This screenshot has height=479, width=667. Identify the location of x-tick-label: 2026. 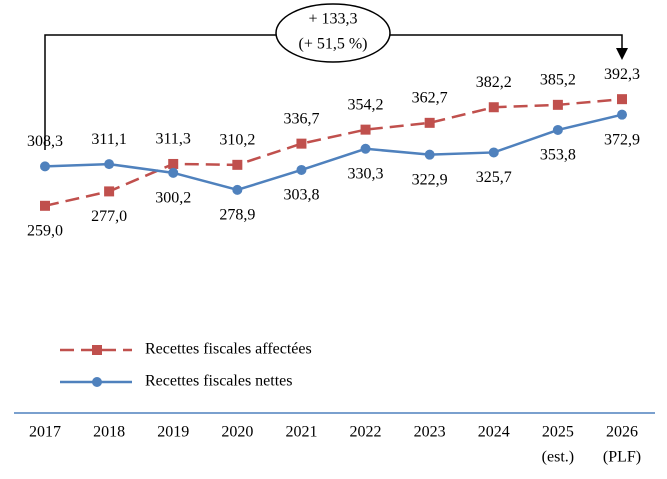
(622, 432).